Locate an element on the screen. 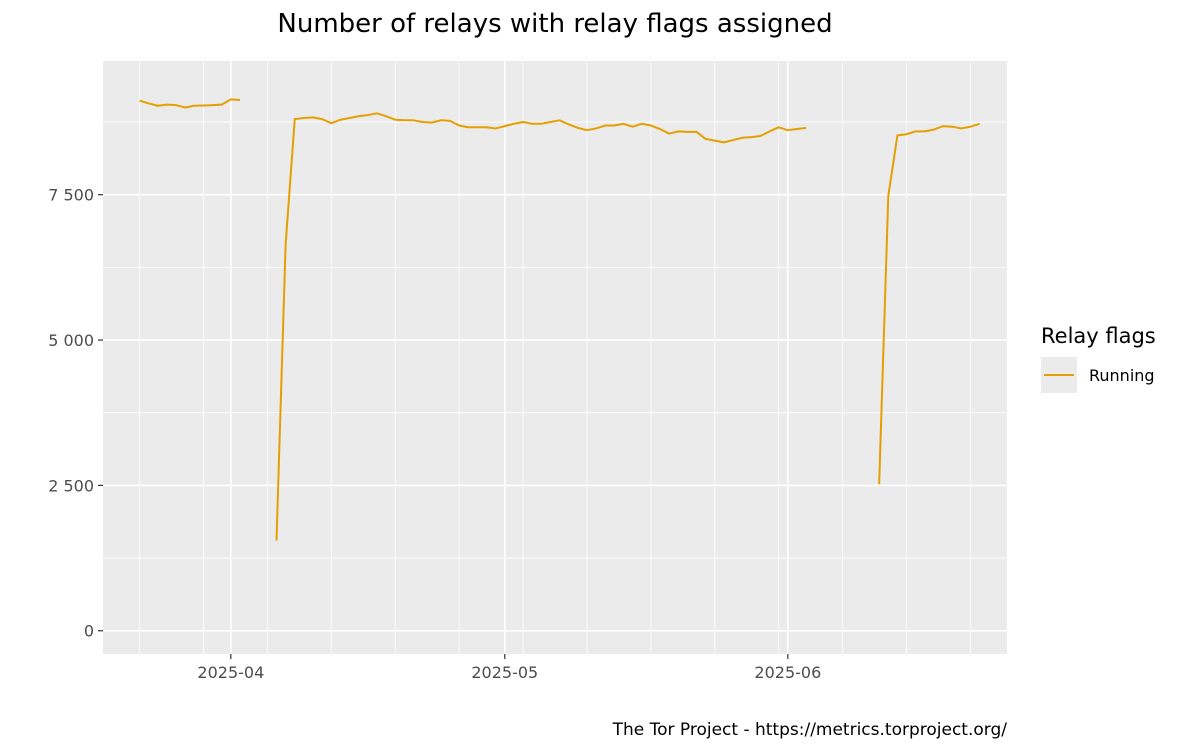 This screenshot has width=1200, height=750. legend-title: Relay flags is located at coordinates (1098, 336).